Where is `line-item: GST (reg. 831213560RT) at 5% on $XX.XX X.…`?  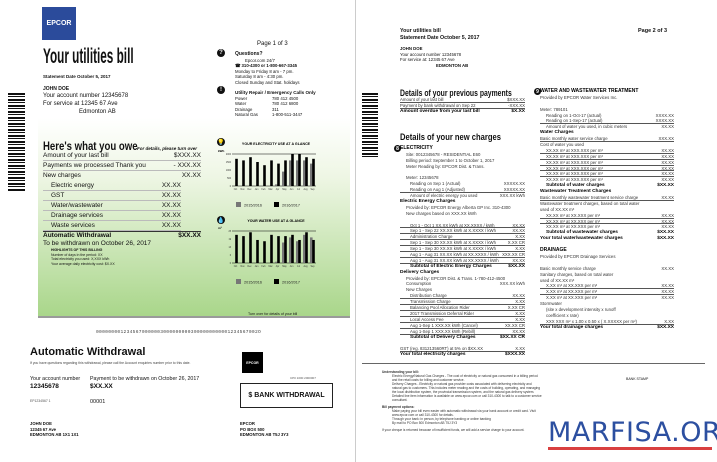
line-item: GST (reg. 831213560RT) at 5% on $XX.XX X.… is located at coordinates (462, 349).